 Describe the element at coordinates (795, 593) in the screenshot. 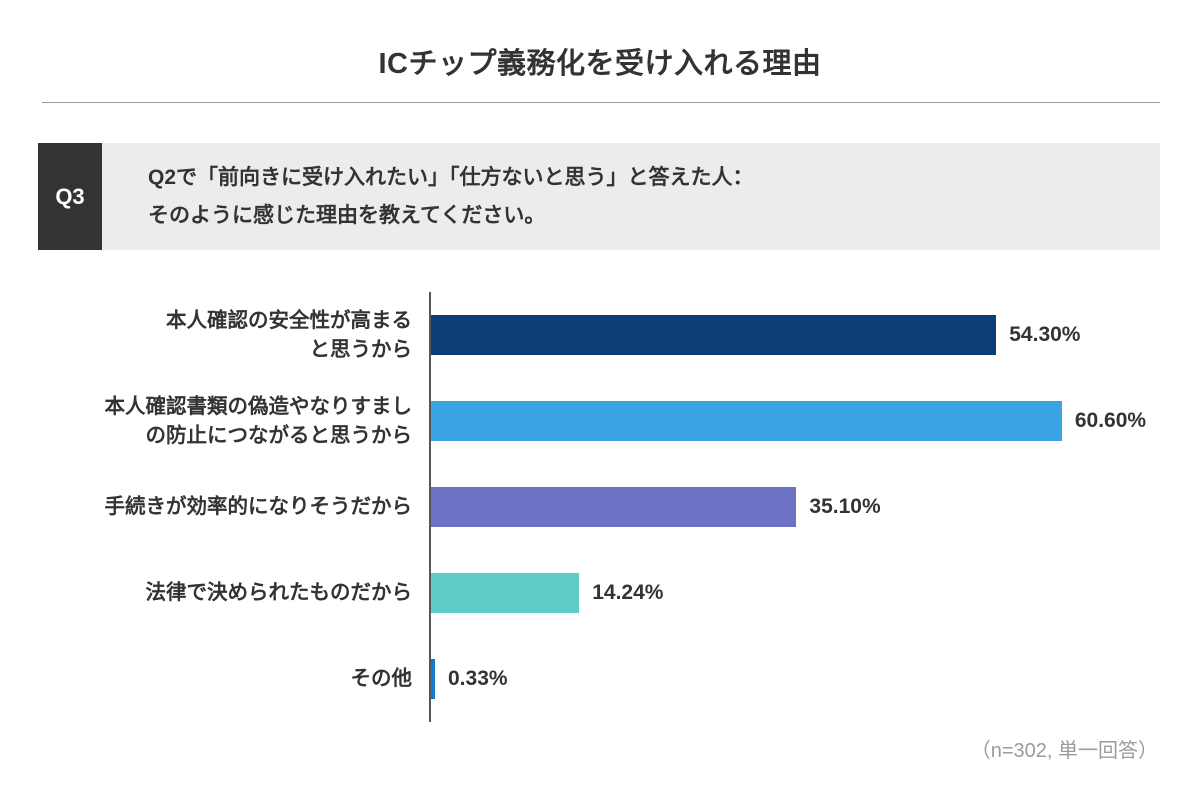

I see `bar-row: 14.24%` at that location.